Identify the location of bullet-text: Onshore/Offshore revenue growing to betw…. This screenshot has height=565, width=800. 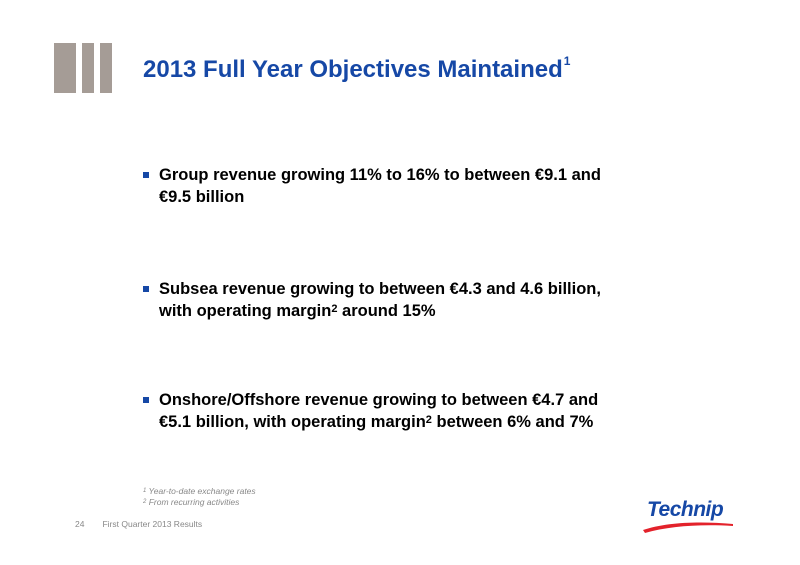
(391, 411).